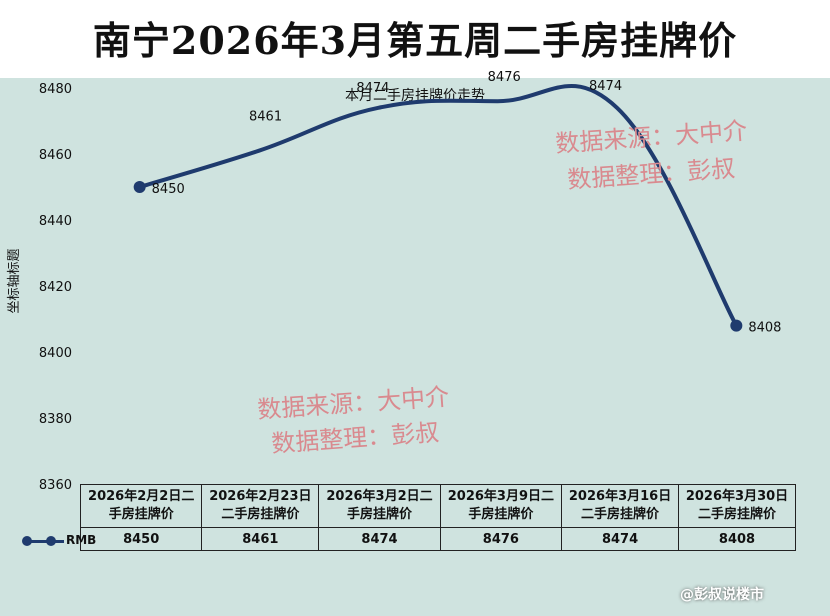 This screenshot has height=616, width=830. I want to click on header: 南宁2026年3月第五周二手房挂牌价, so click(415, 39).